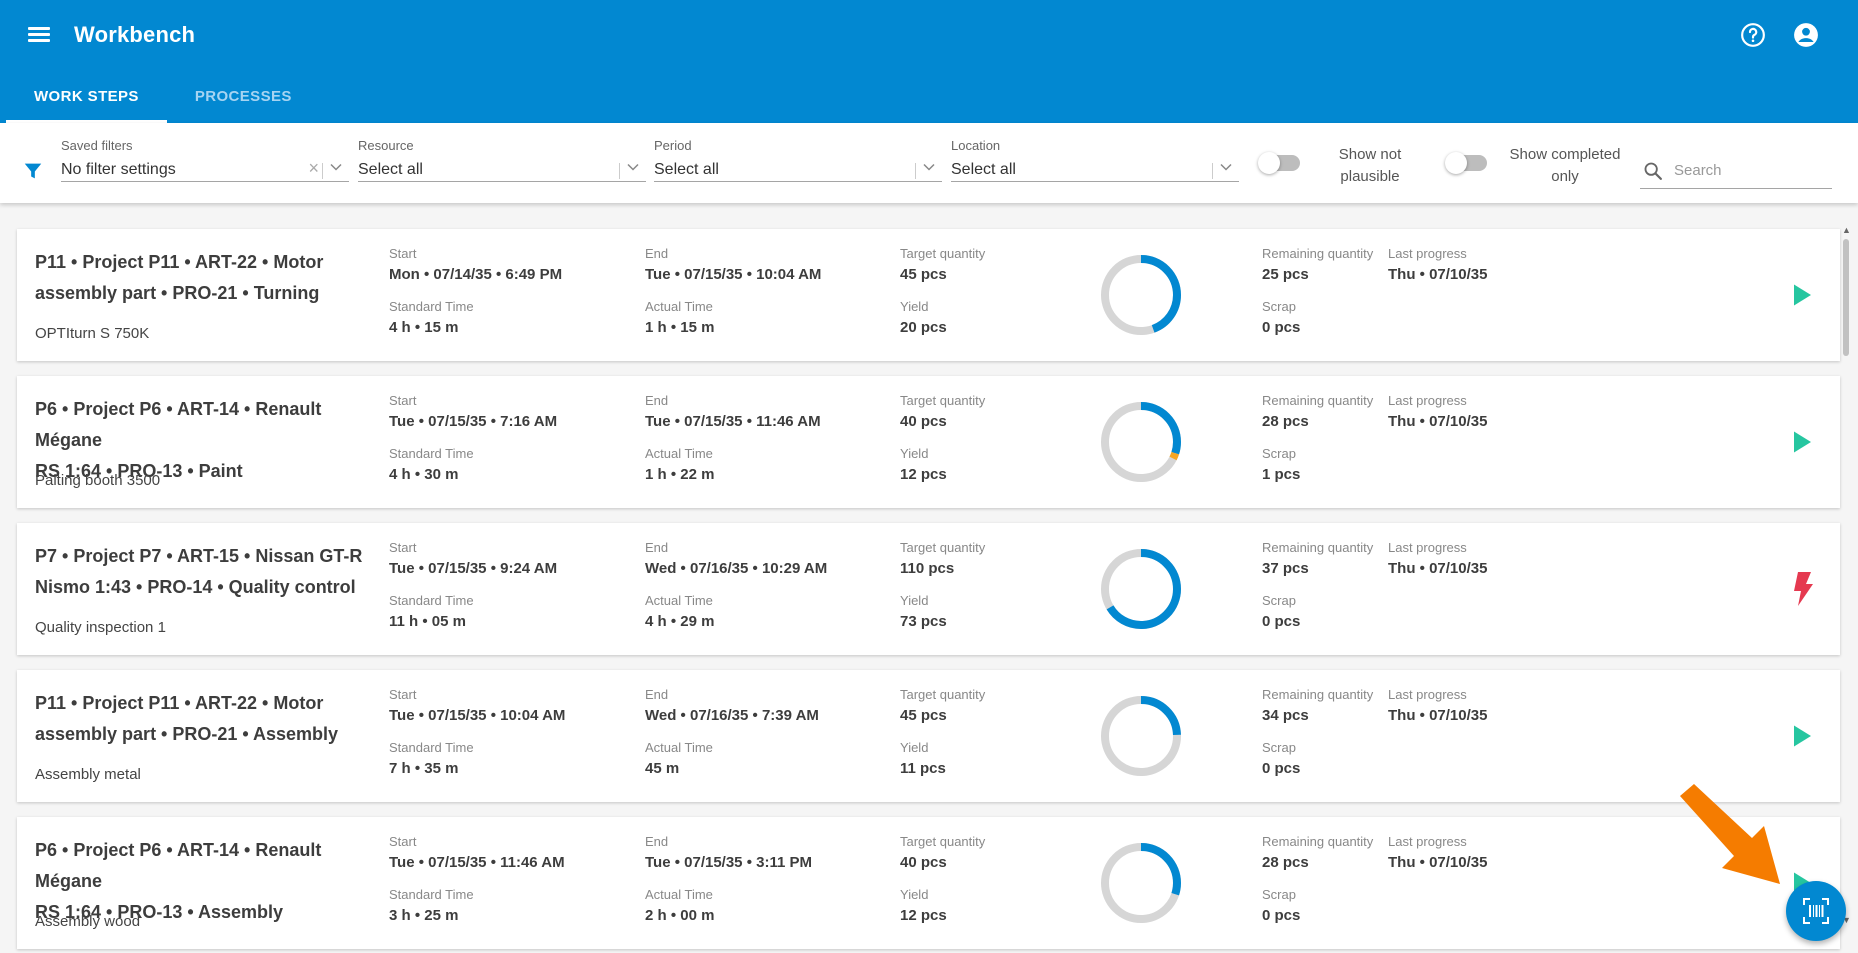  I want to click on location-select: Location Select all, so click(1095, 160).